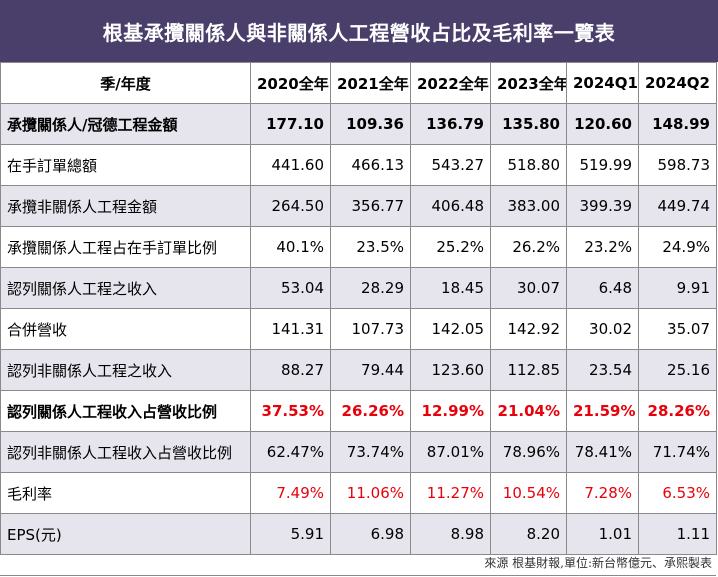  I want to click on value-cell: 356.77, so click(370, 206).